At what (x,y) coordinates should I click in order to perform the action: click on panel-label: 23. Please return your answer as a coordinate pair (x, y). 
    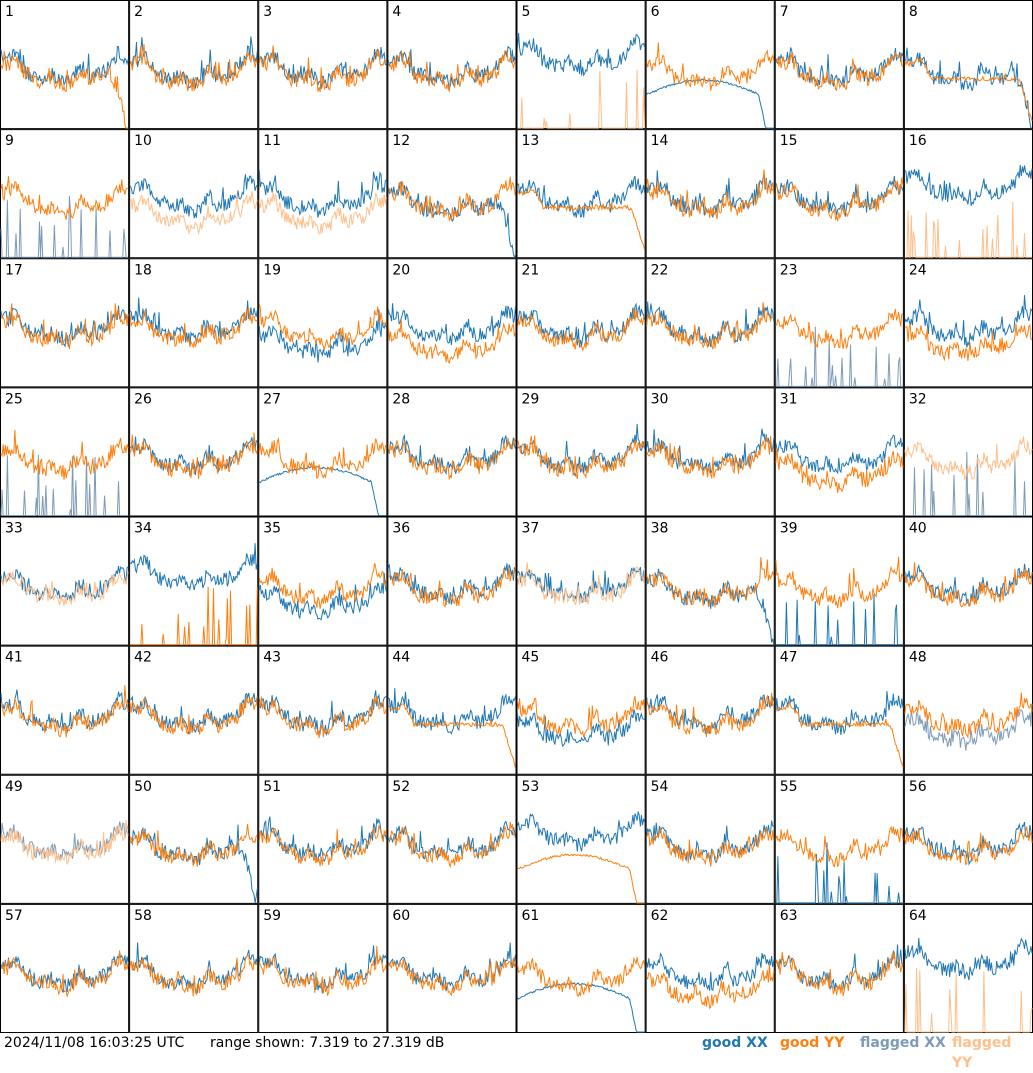
    Looking at the image, I should click on (789, 270).